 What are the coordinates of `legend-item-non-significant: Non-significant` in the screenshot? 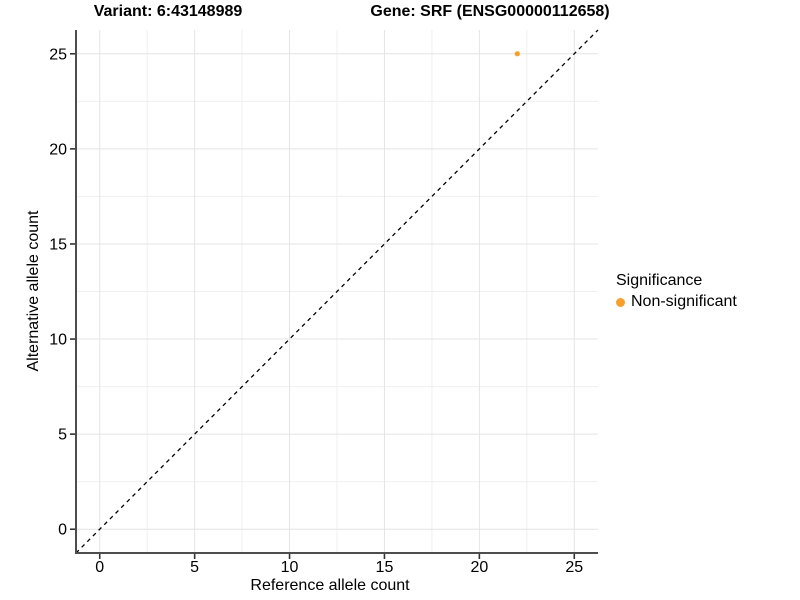 It's located at (676, 302).